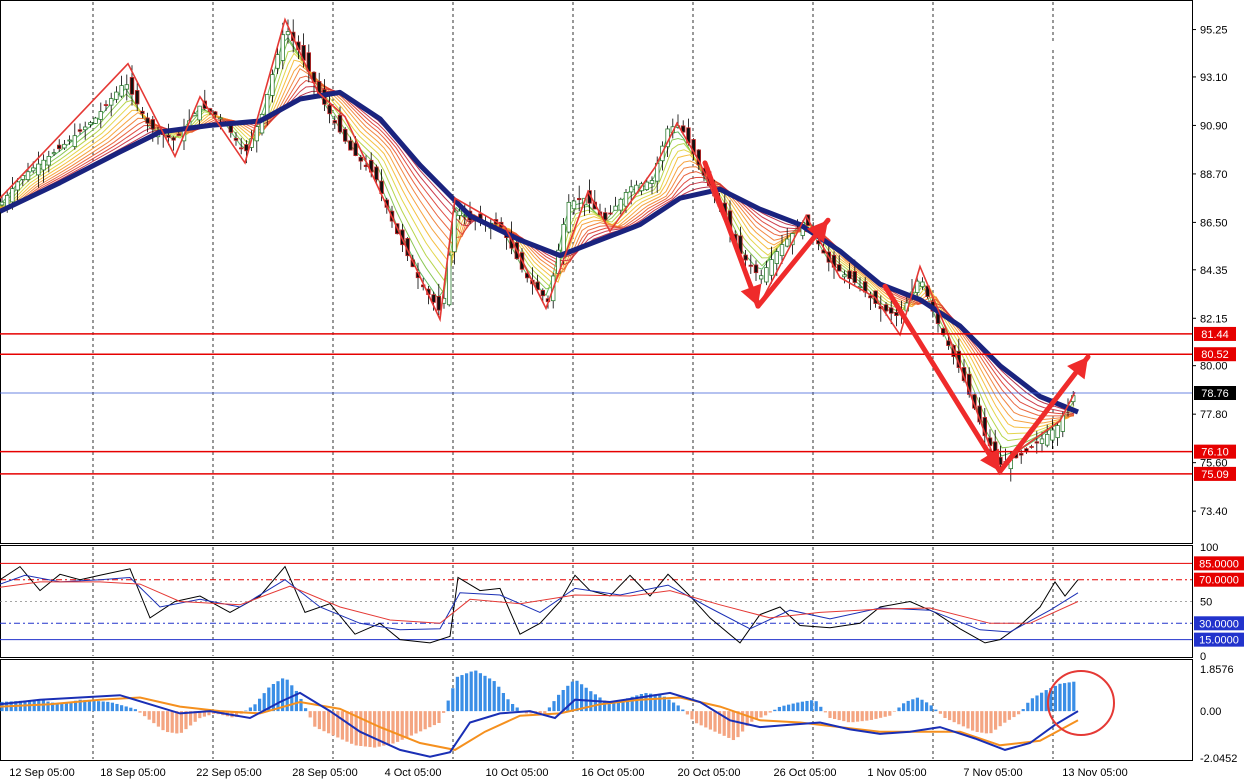  Describe the element at coordinates (1219, 581) in the screenshot. I see `rsi-level-tag-label: 70.0000` at that location.